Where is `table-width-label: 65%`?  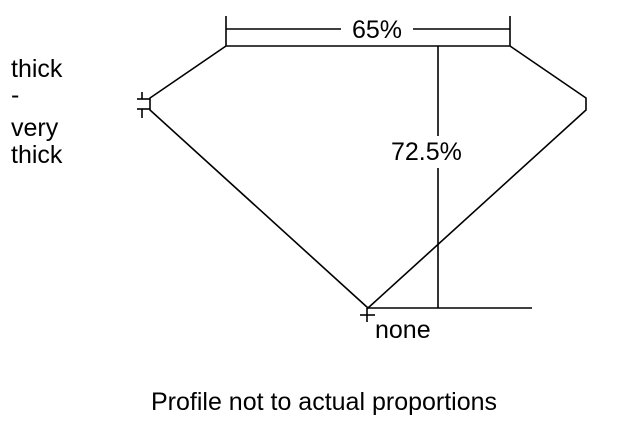 table-width-label: 65% is located at coordinates (377, 30).